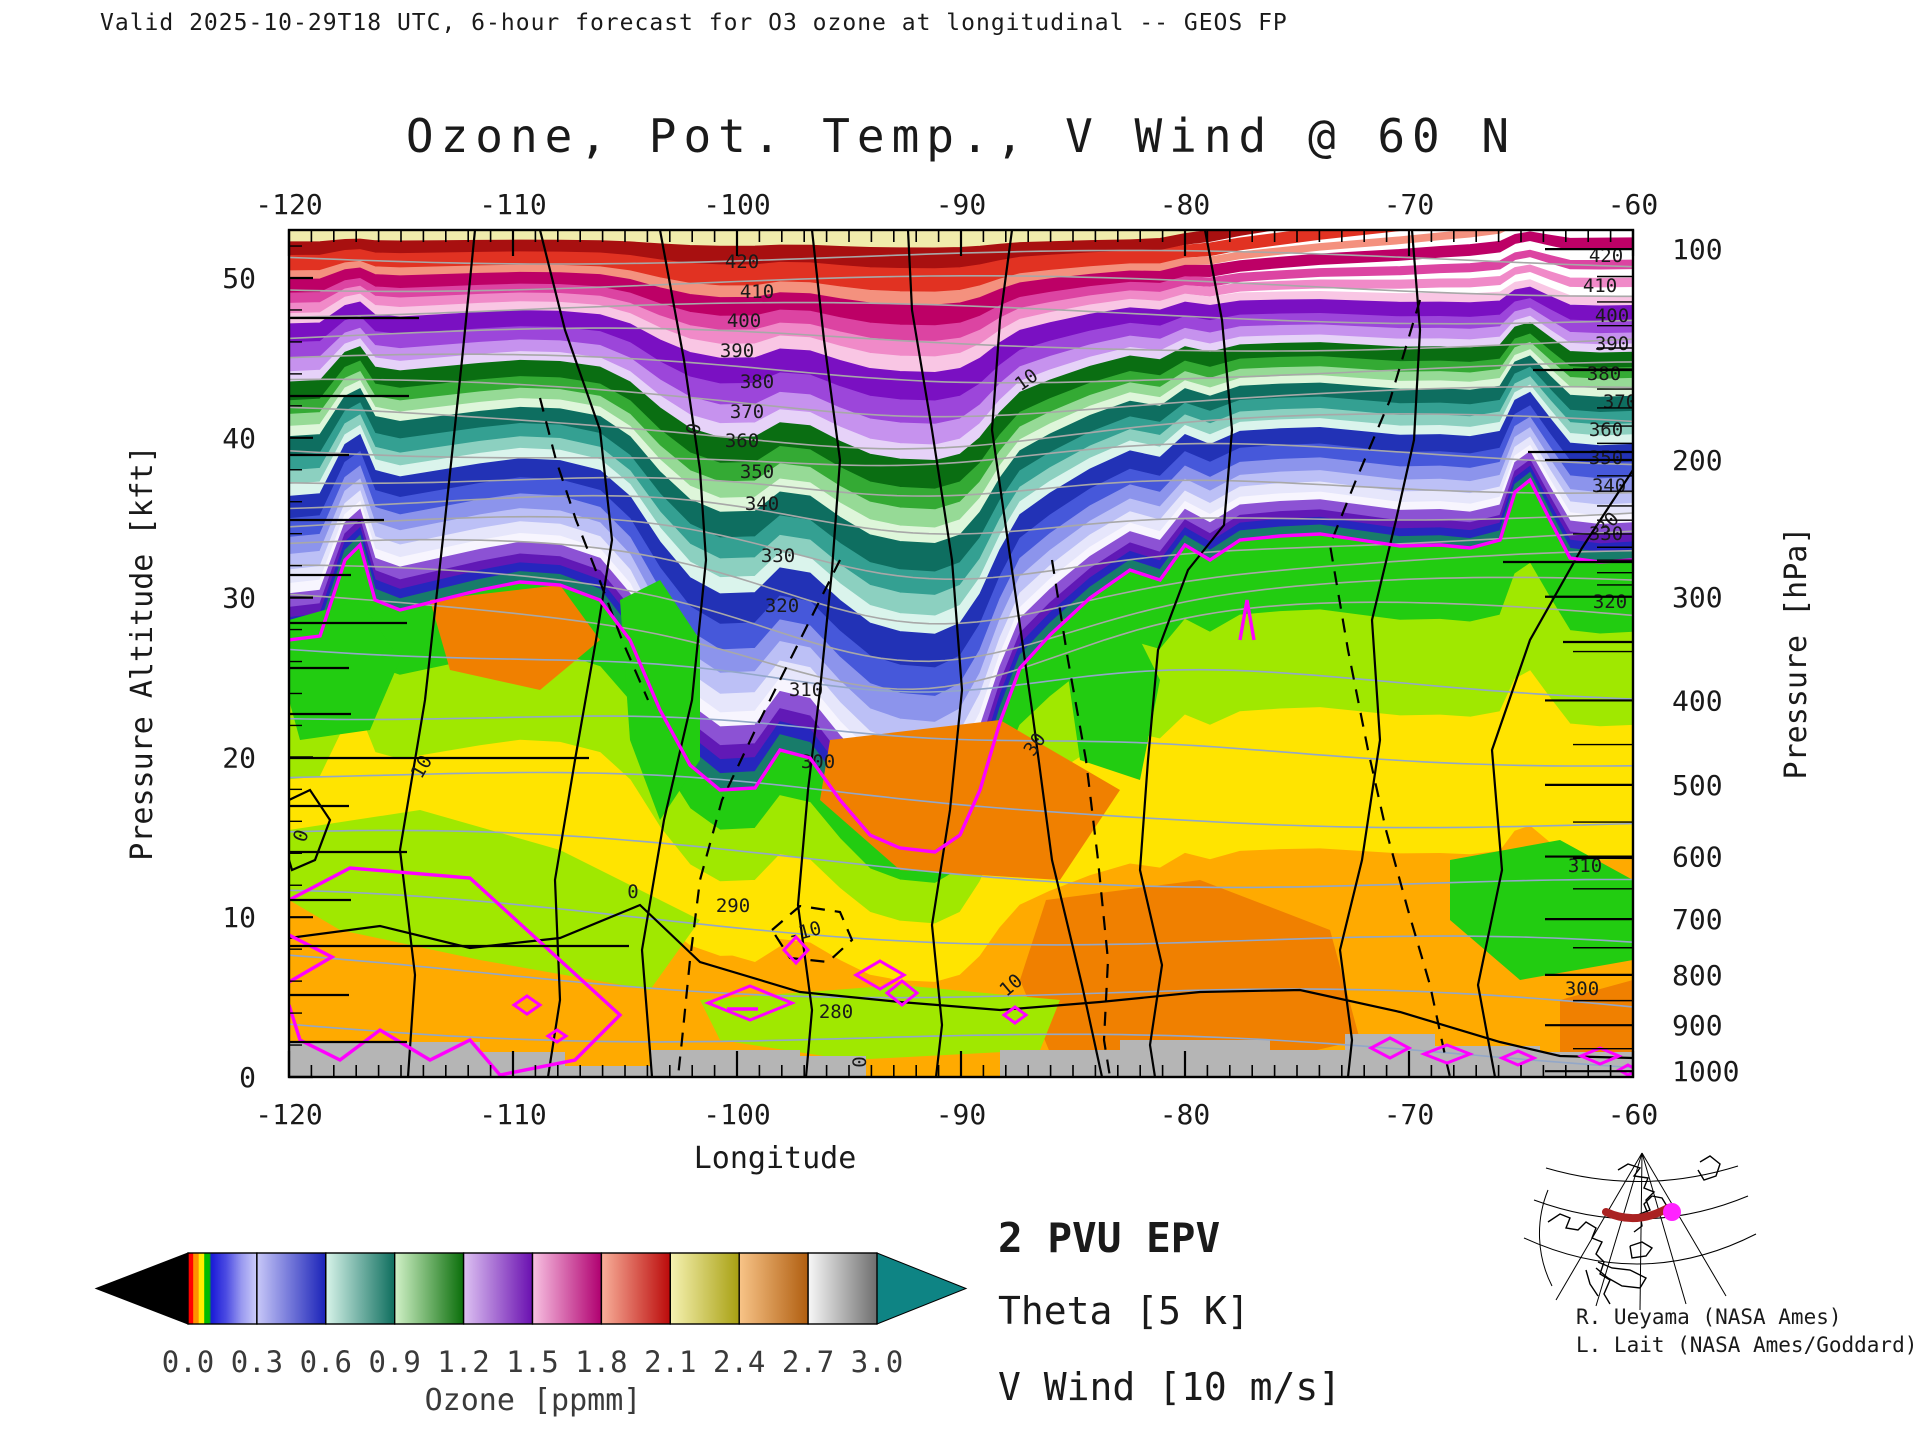 The image size is (1920, 1440). Describe the element at coordinates (1796, 653) in the screenshot. I see `y-right-axis-title: Pressure [hPa]` at that location.